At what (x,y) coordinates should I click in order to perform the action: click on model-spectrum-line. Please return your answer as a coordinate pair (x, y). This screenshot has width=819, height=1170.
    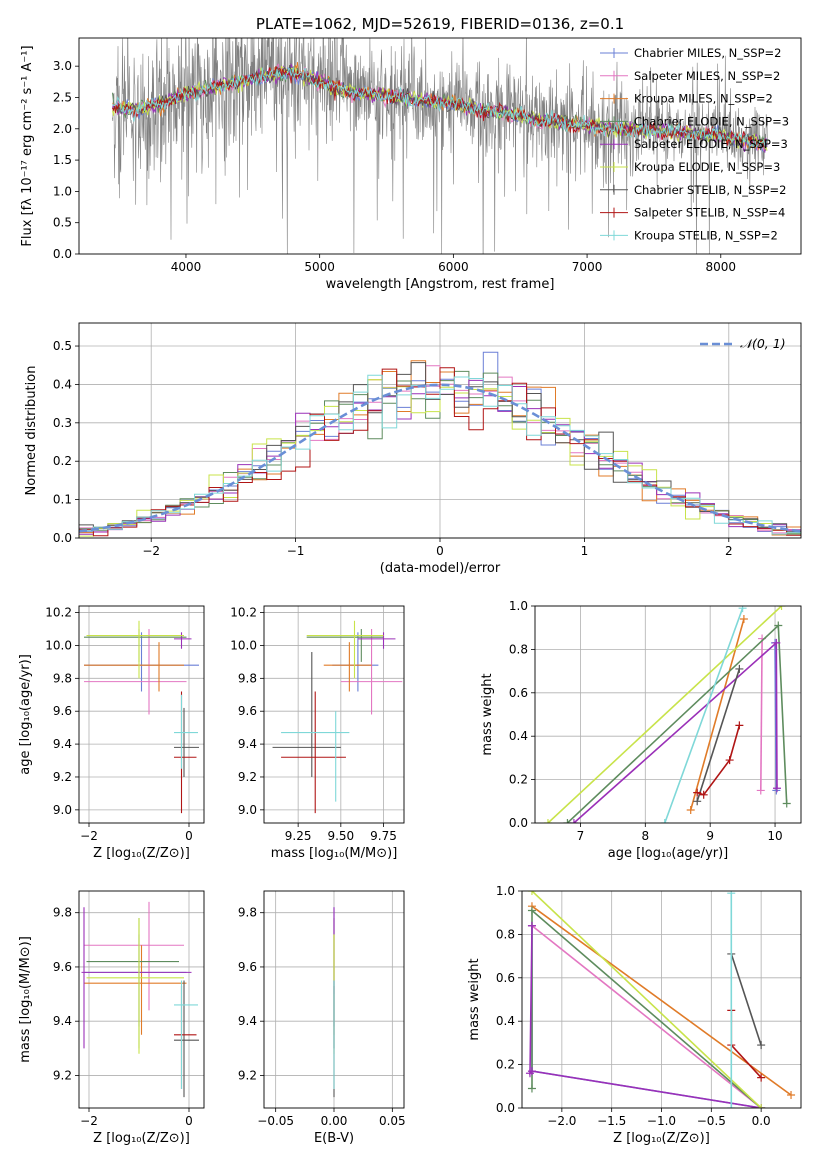
    Looking at the image, I should click on (440, 107).